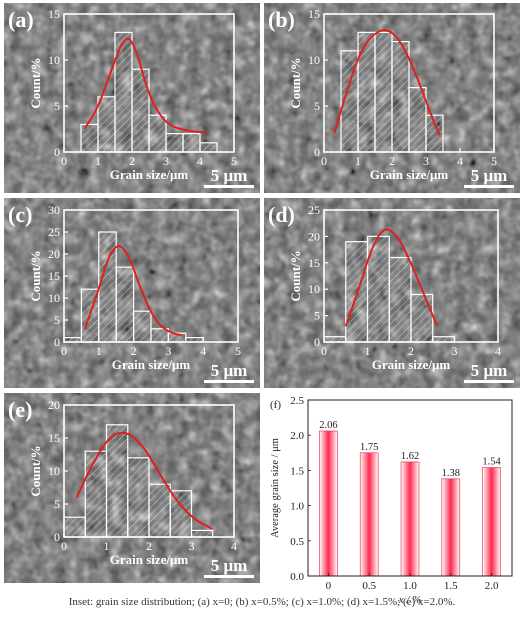 This screenshot has height=626, width=524. What do you see at coordinates (275, 488) in the screenshot?
I see `y-axis-label: Average grain size / μm` at bounding box center [275, 488].